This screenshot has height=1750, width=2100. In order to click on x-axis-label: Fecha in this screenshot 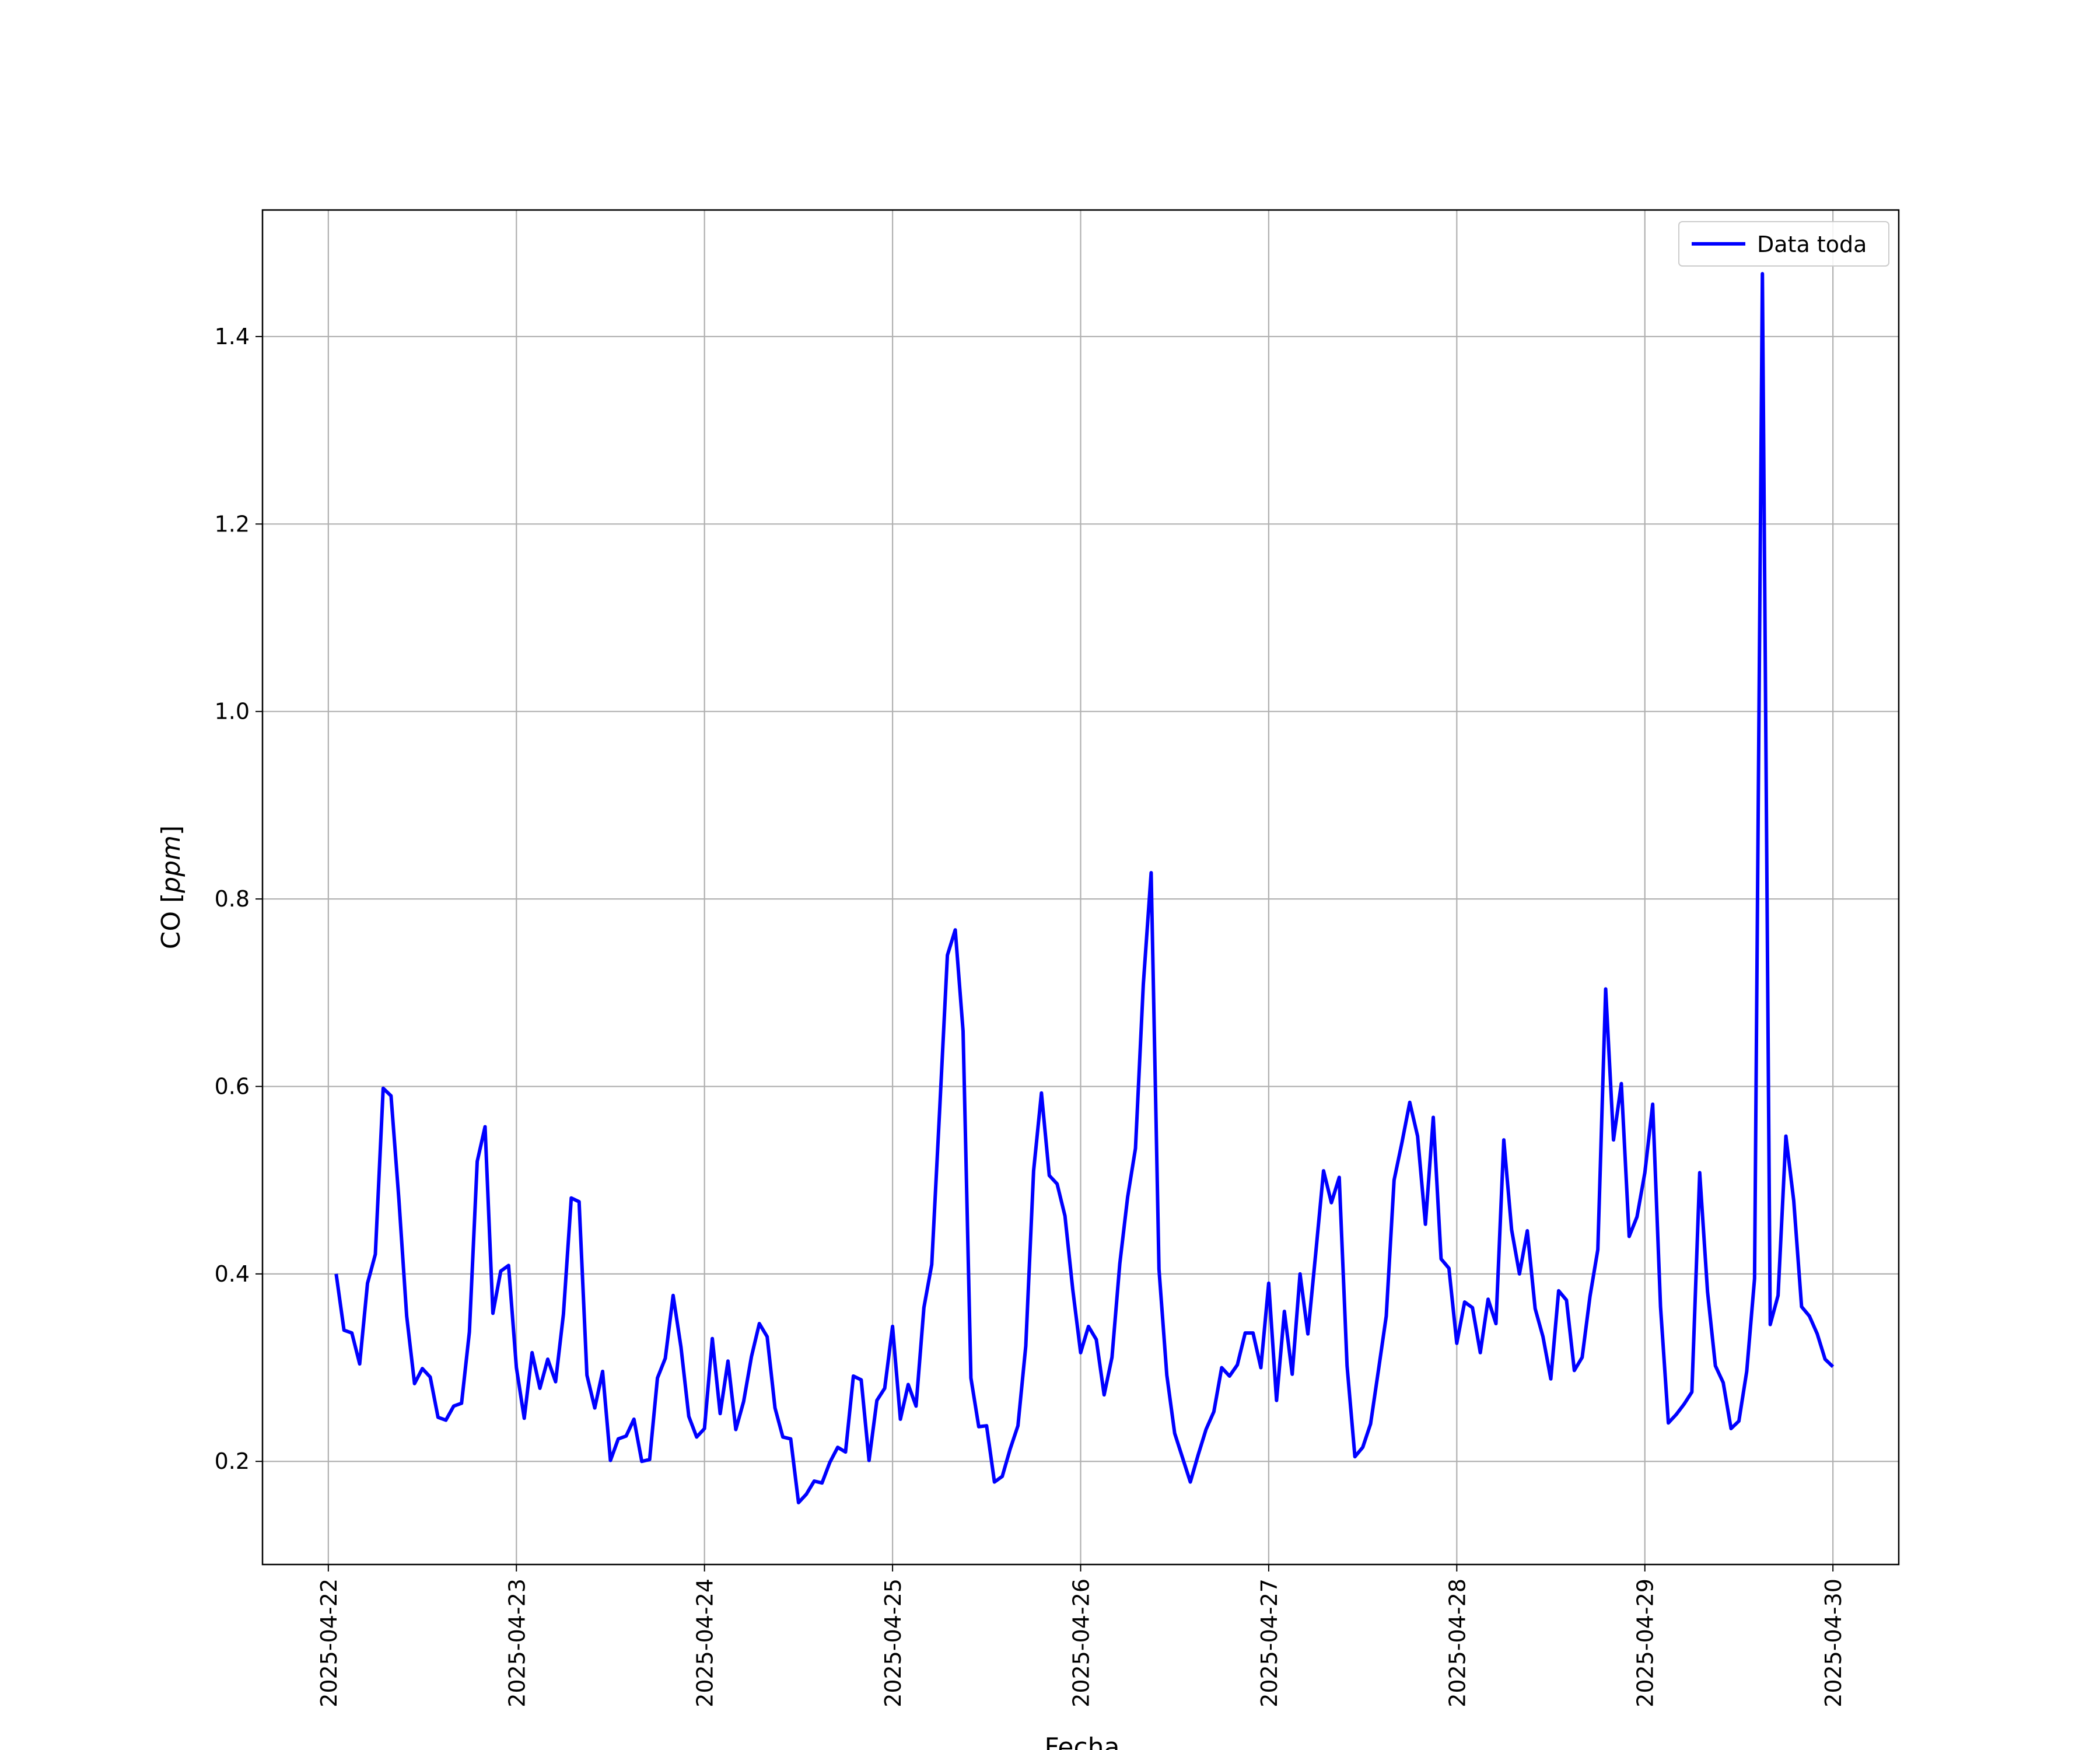, I will do `click(1081, 1741)`.